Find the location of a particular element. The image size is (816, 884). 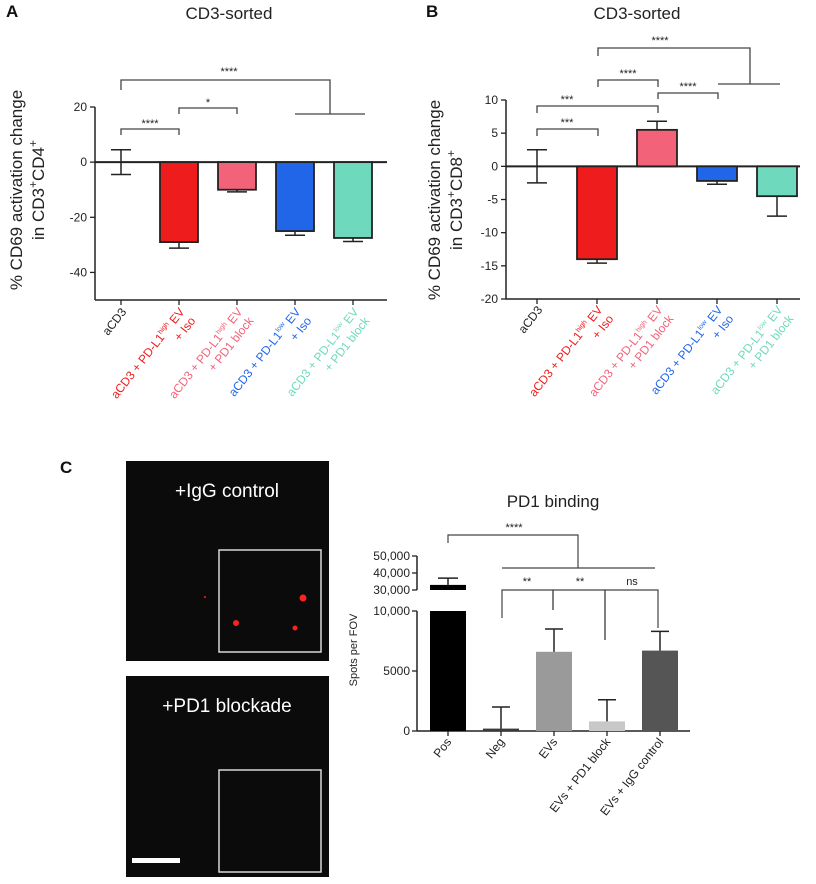

bar-upper-segment is located at coordinates (448, 587).